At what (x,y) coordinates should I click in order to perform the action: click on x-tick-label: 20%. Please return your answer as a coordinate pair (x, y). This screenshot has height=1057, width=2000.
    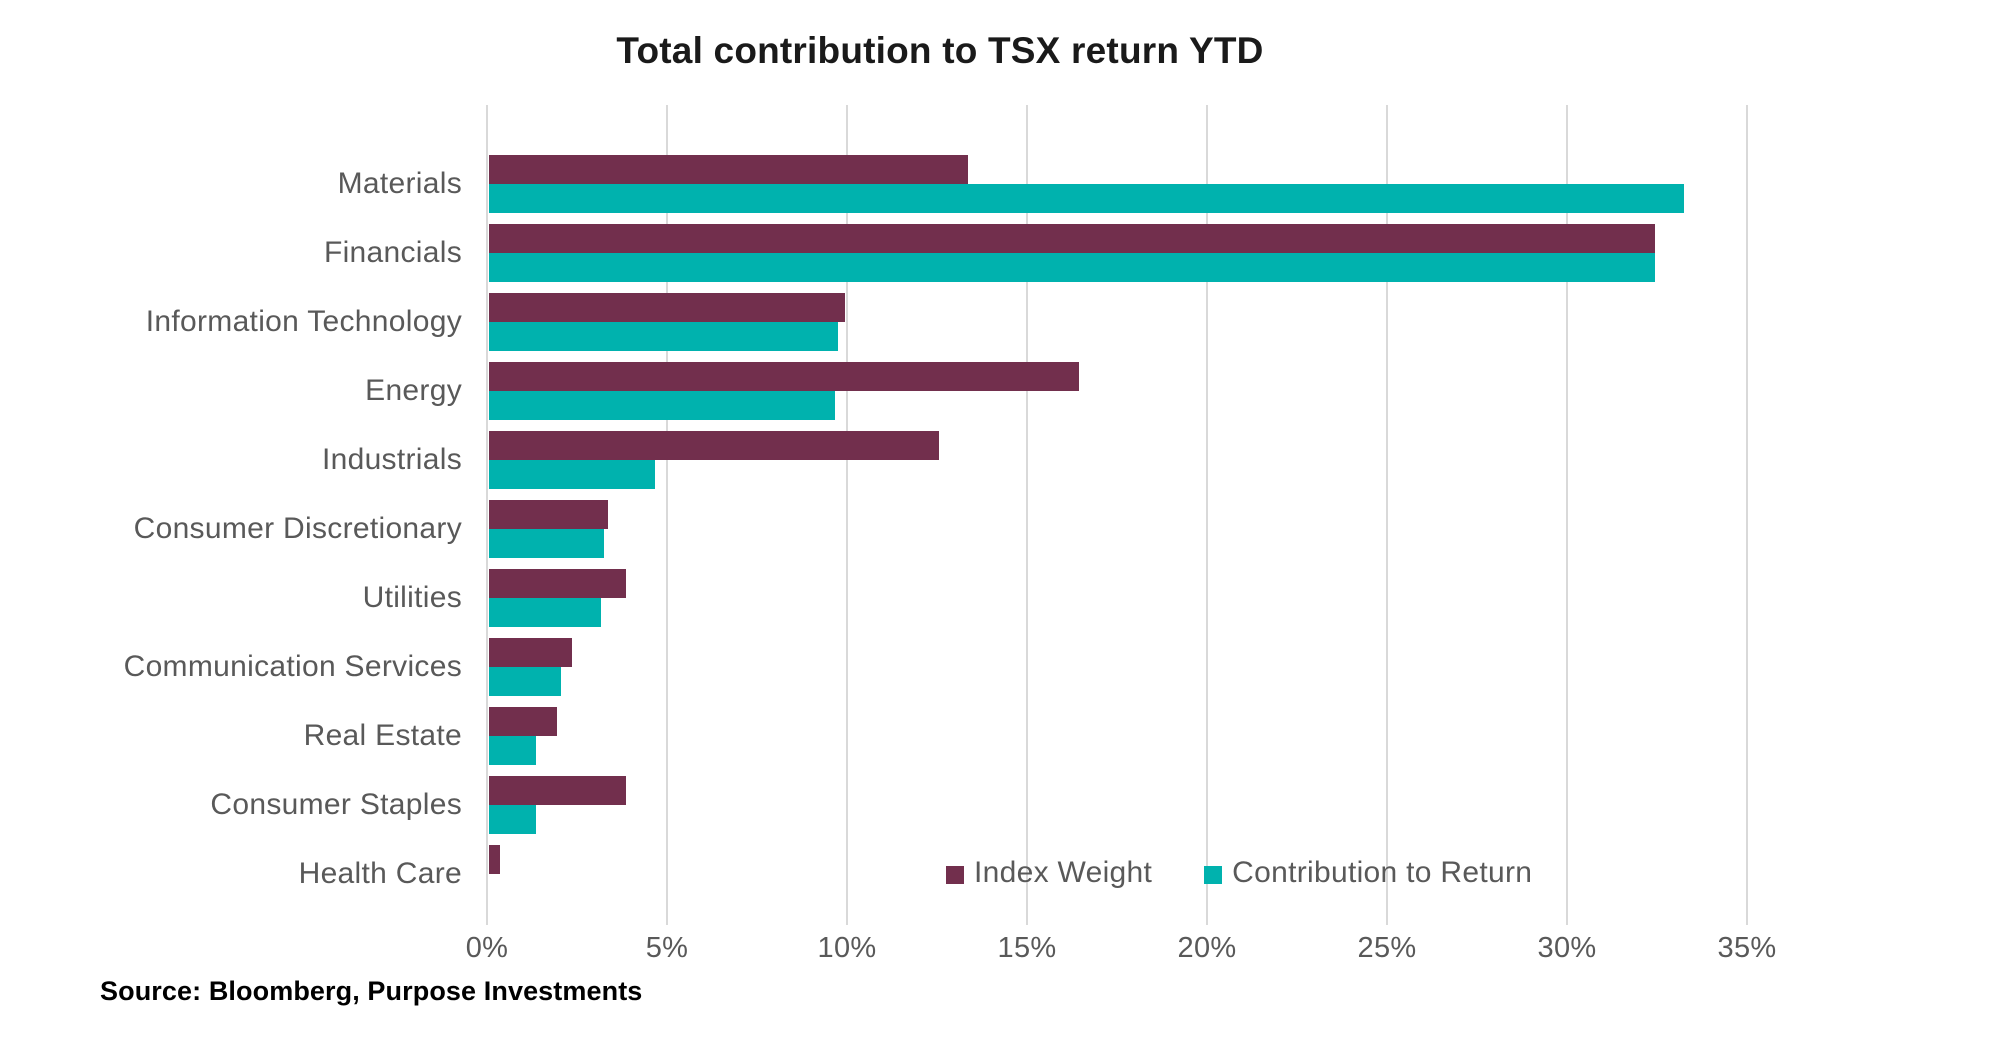
    Looking at the image, I should click on (1207, 948).